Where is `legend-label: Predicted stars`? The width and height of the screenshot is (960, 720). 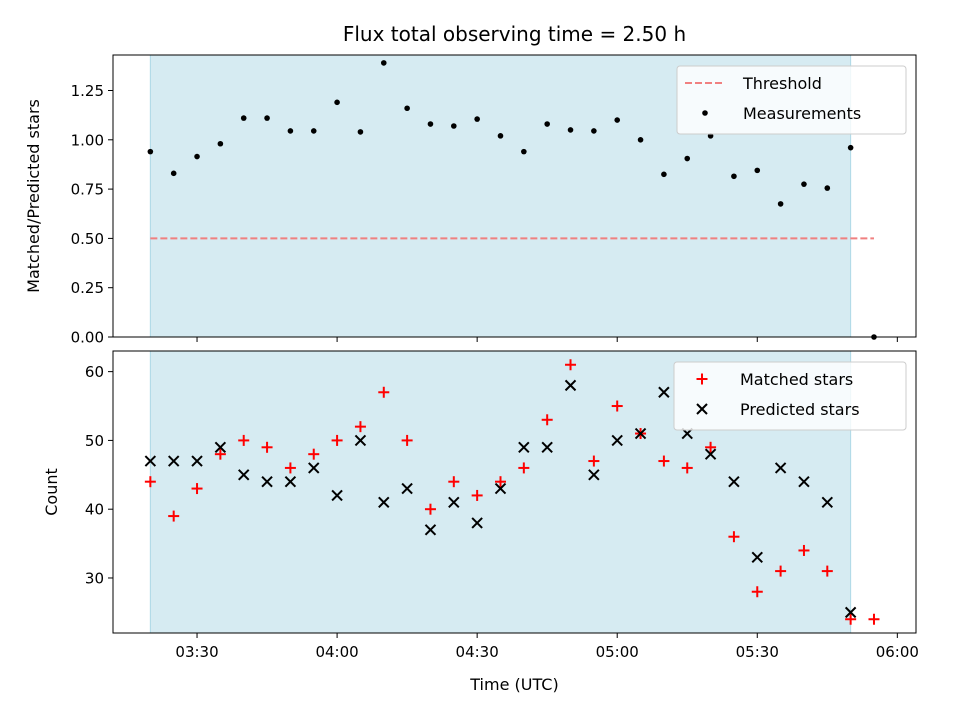 legend-label: Predicted stars is located at coordinates (800, 409).